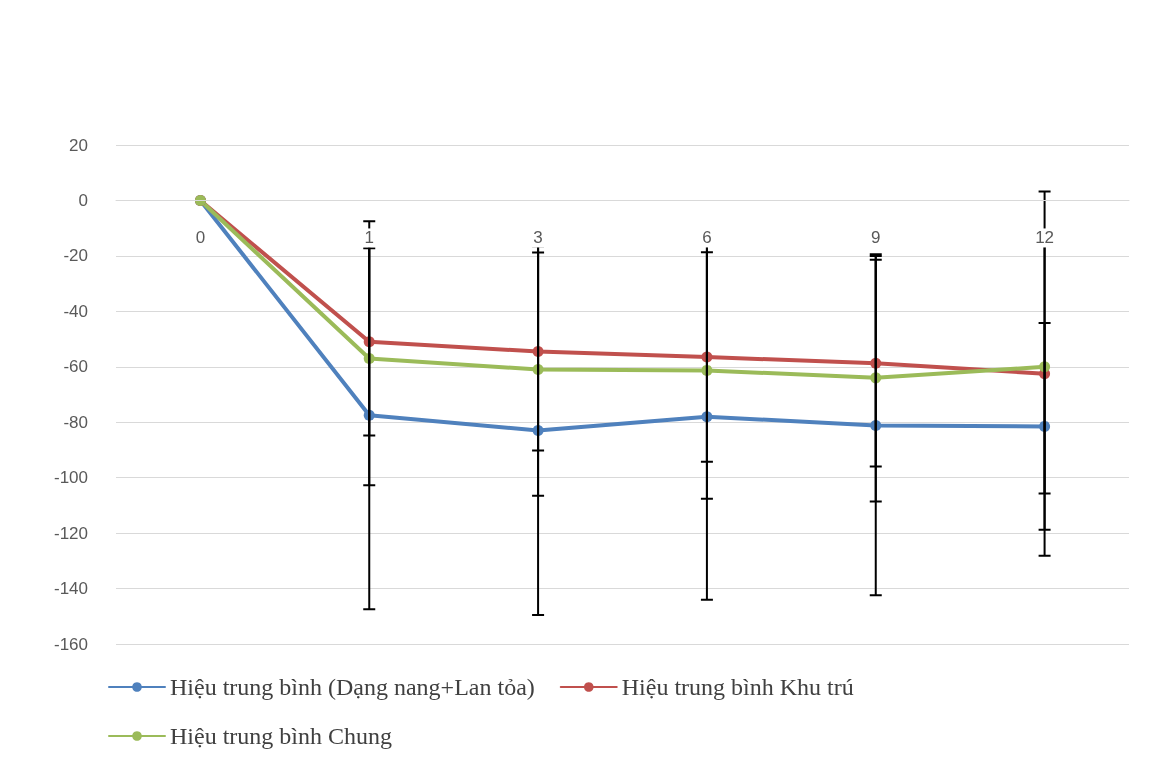 The image size is (1176, 769). Describe the element at coordinates (538, 238) in the screenshot. I see `x-tick-label: 3` at that location.